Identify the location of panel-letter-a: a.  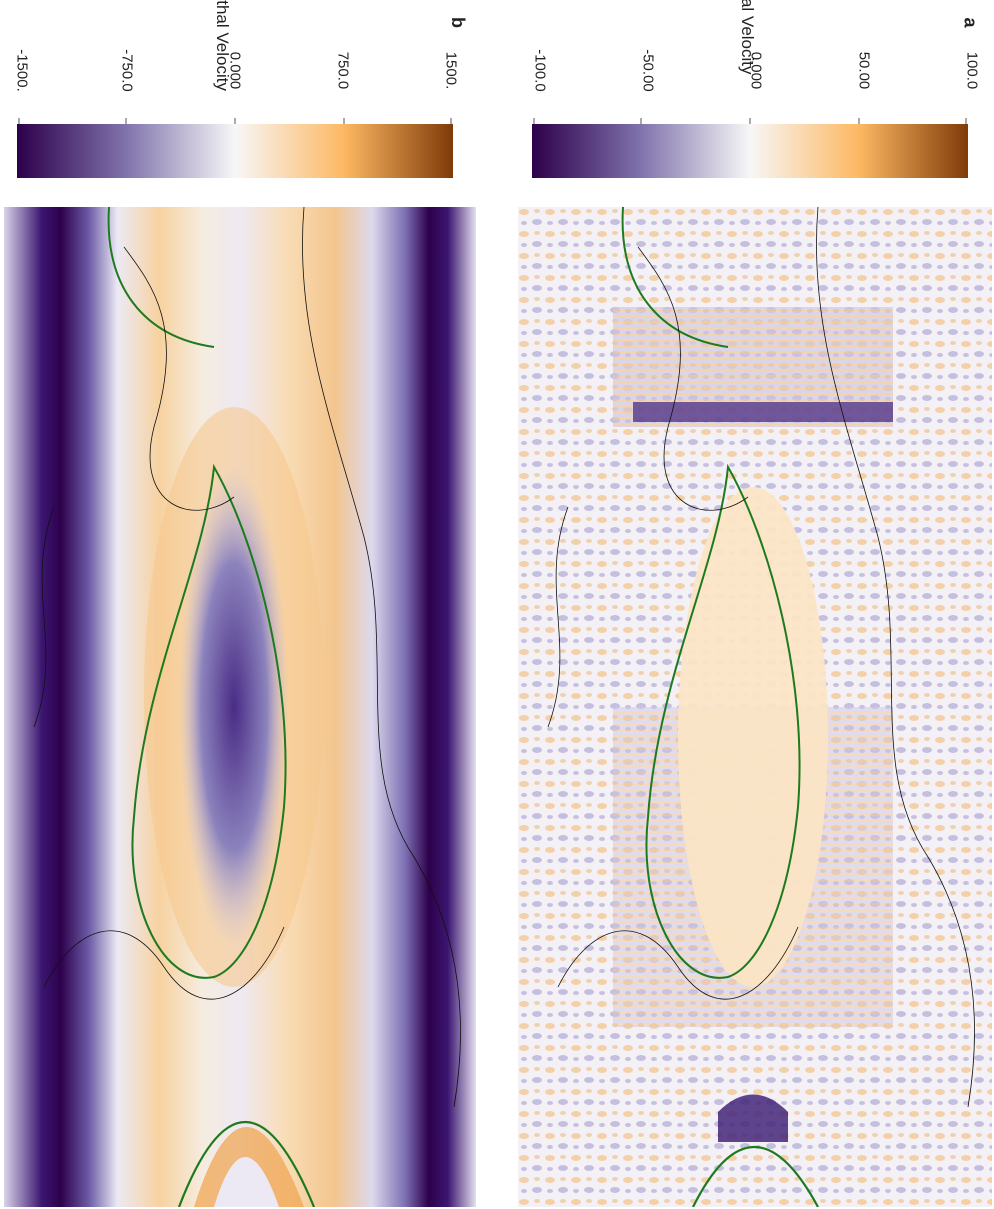
(970, 22).